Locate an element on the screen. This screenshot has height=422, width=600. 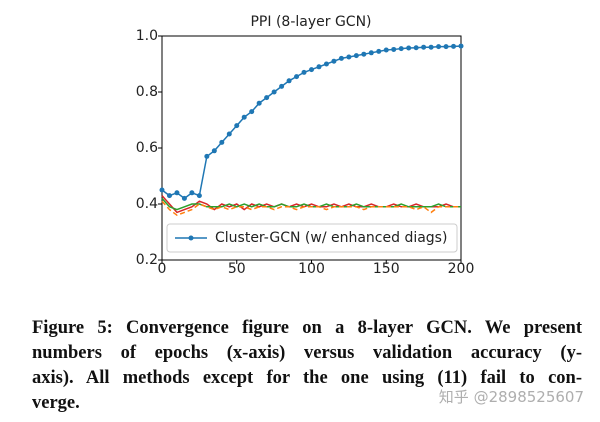
y-tick-label: 0.6 is located at coordinates (147, 148).